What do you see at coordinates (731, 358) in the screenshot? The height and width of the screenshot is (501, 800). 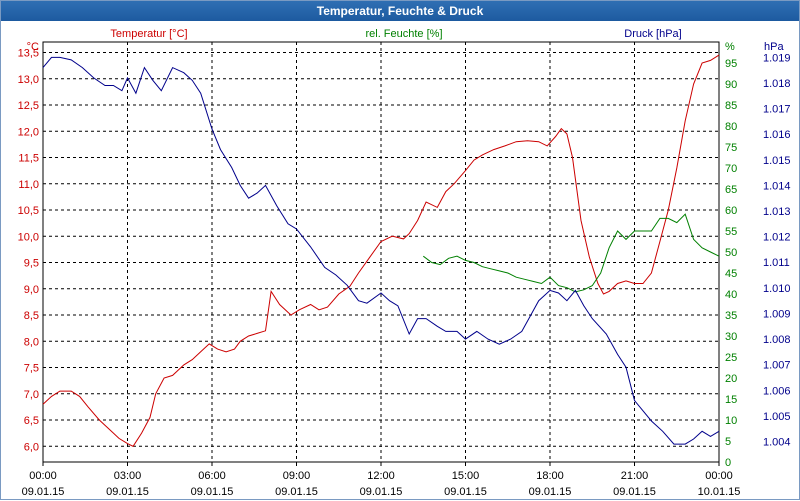 I see `humidity-tick-label: 25` at bounding box center [731, 358].